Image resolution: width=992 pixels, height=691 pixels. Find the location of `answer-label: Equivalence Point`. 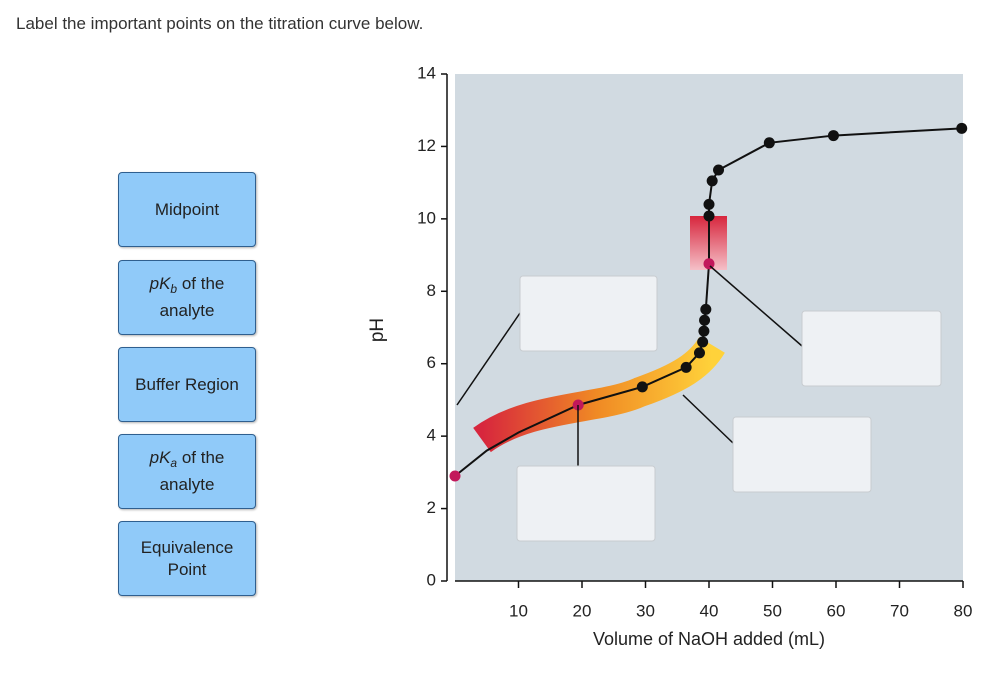

answer-label: Equivalence Point is located at coordinates (187, 558).